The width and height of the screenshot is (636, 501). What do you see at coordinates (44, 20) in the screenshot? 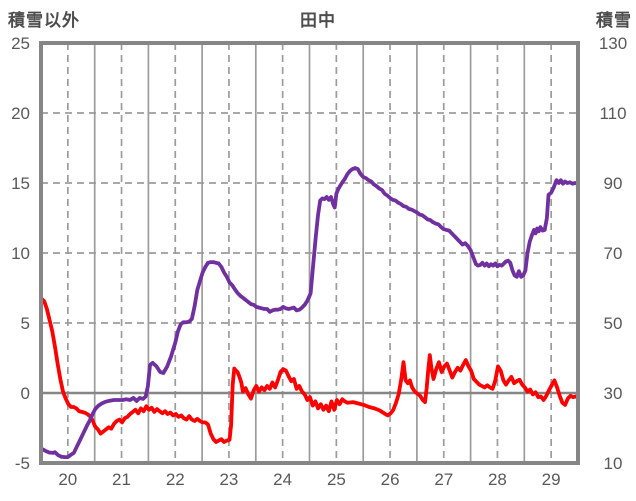
I see `left-axis-title: 積雪以外` at bounding box center [44, 20].